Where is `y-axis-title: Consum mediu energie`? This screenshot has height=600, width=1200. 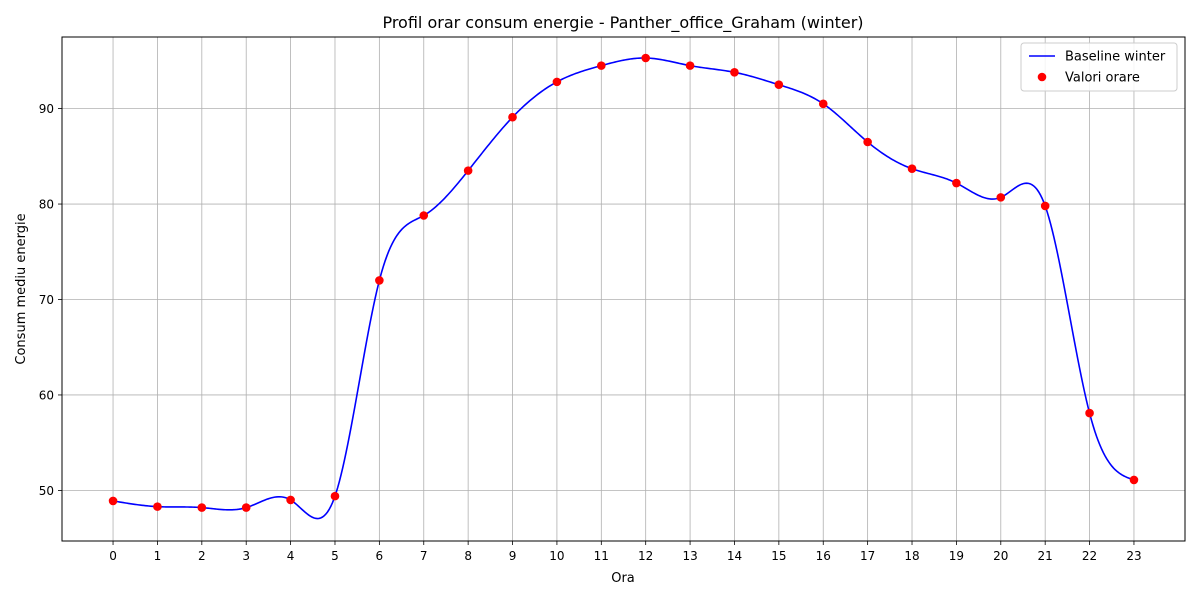 y-axis-title: Consum mediu energie is located at coordinates (21, 288).